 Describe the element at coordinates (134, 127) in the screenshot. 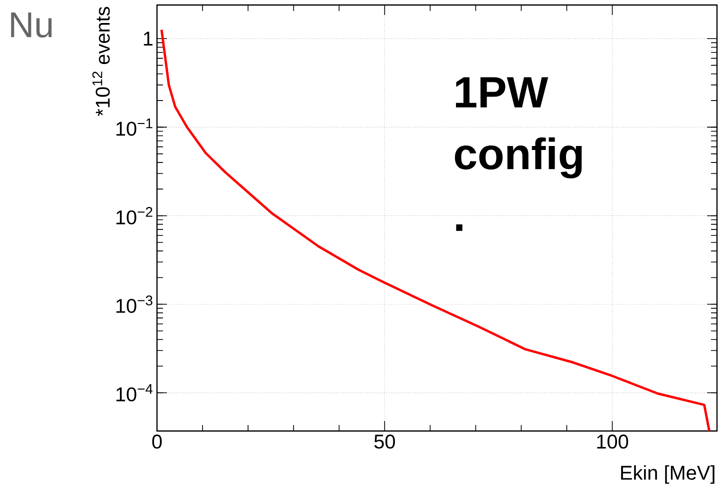

I see `y-tick-label: 10$^{−1}$` at that location.